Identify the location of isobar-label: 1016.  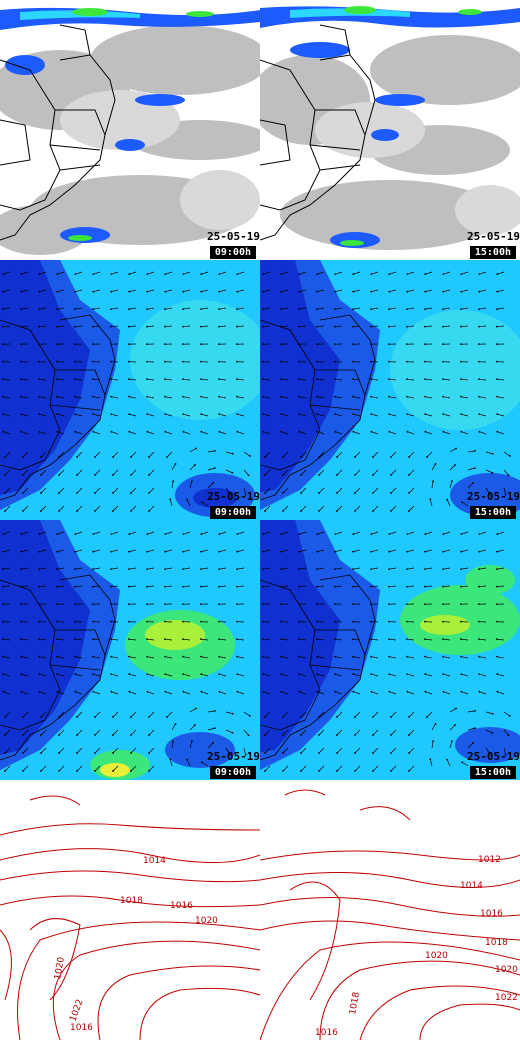
(491, 914).